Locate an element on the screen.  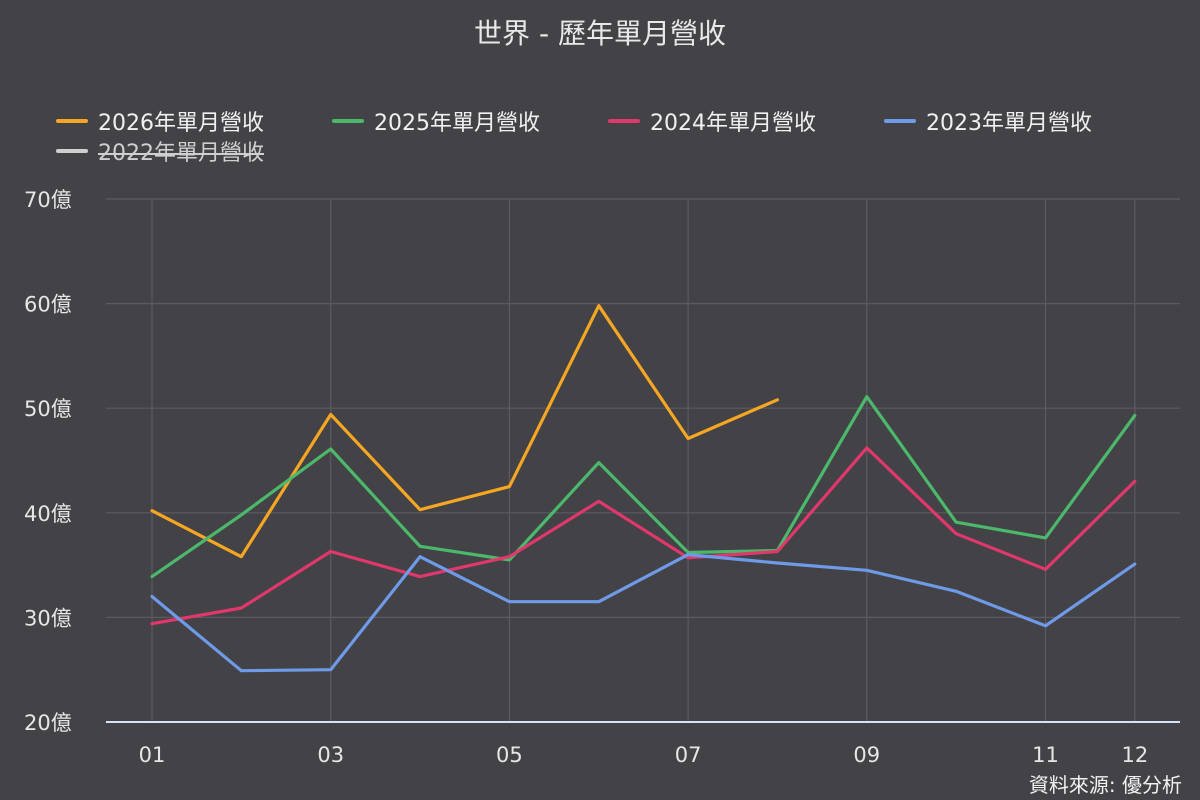
legend-item-2022: 2022年單月營收 is located at coordinates (160, 151).